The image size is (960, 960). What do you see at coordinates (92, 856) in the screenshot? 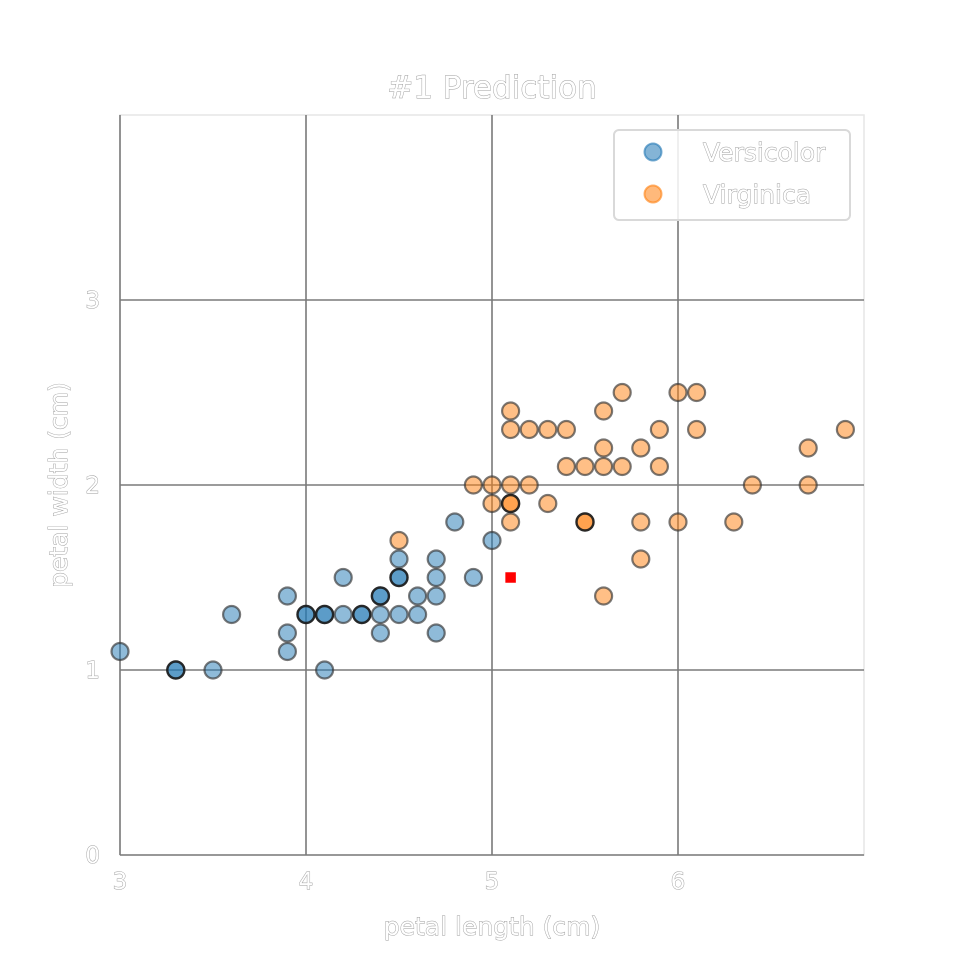
I see `y-tick-label: 0` at bounding box center [92, 856].